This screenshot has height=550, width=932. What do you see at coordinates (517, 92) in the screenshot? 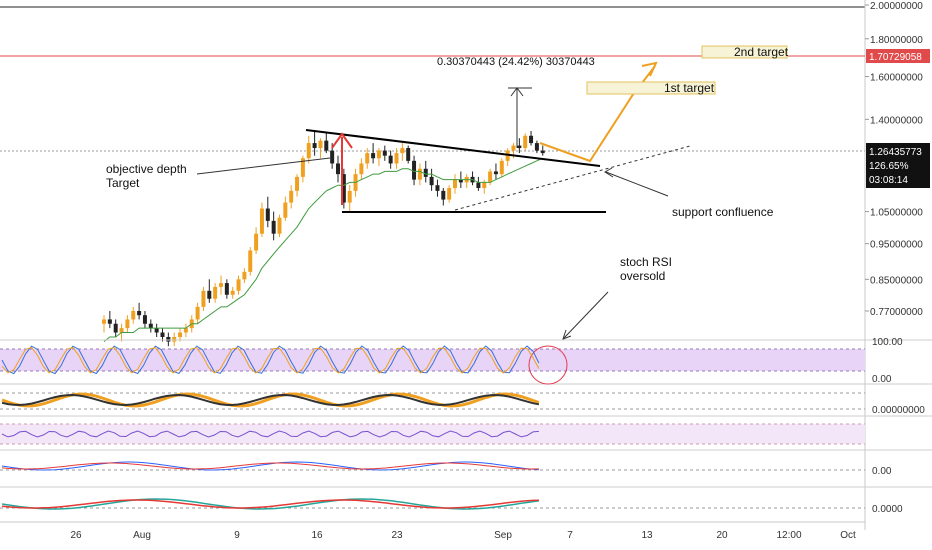
I see `projection-arrow-head` at bounding box center [517, 92].